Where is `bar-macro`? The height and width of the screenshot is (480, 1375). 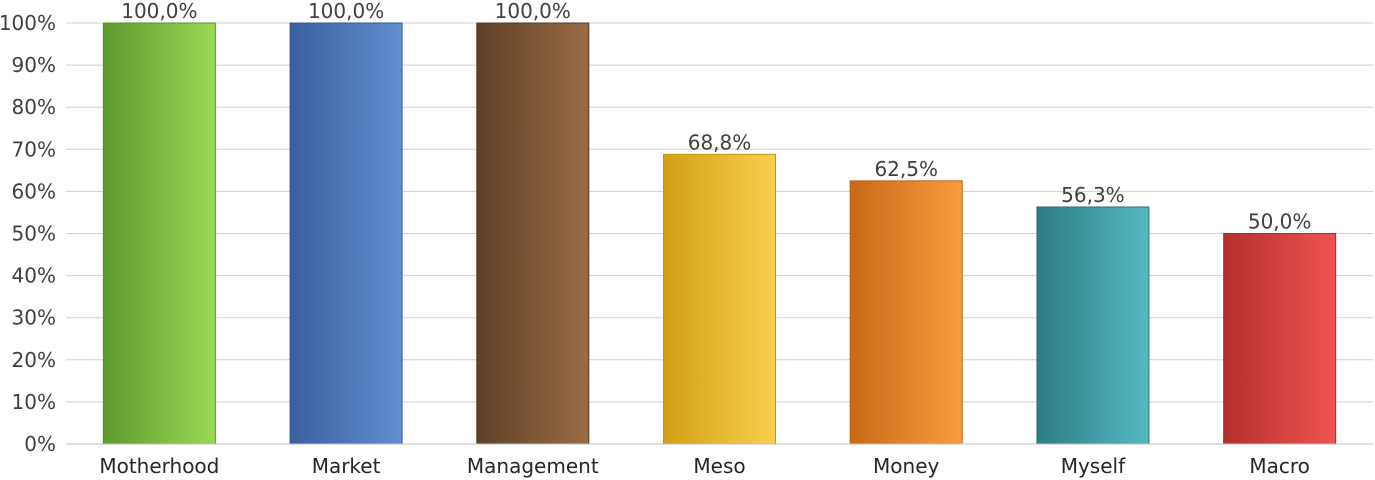
bar-macro is located at coordinates (1280, 339).